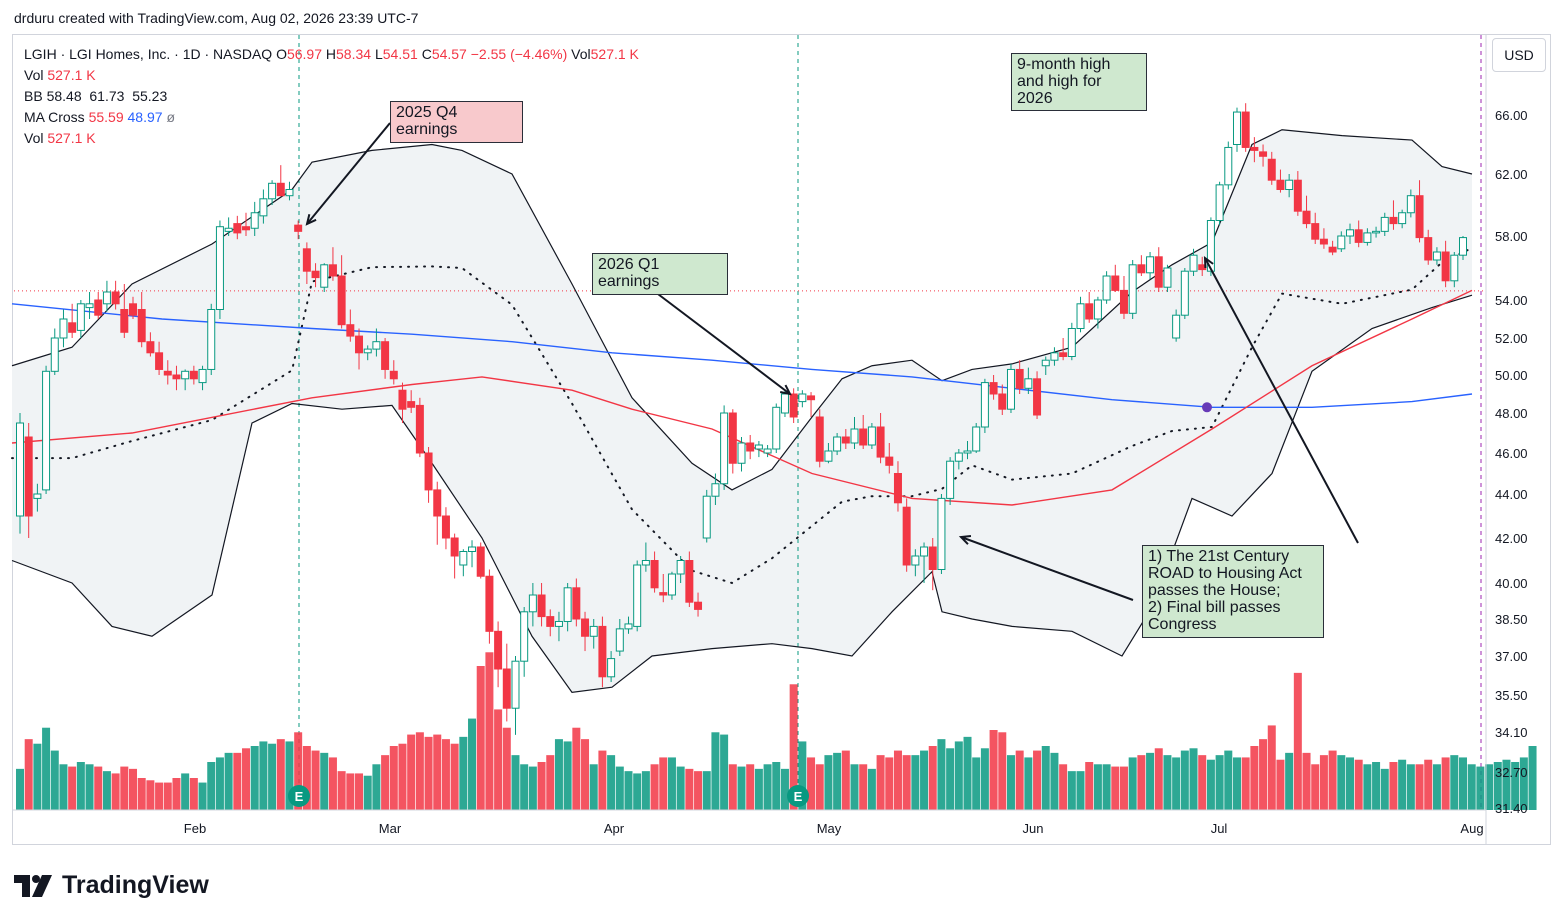  What do you see at coordinates (1033, 828) in the screenshot?
I see `time-tick-label: Jun` at bounding box center [1033, 828].